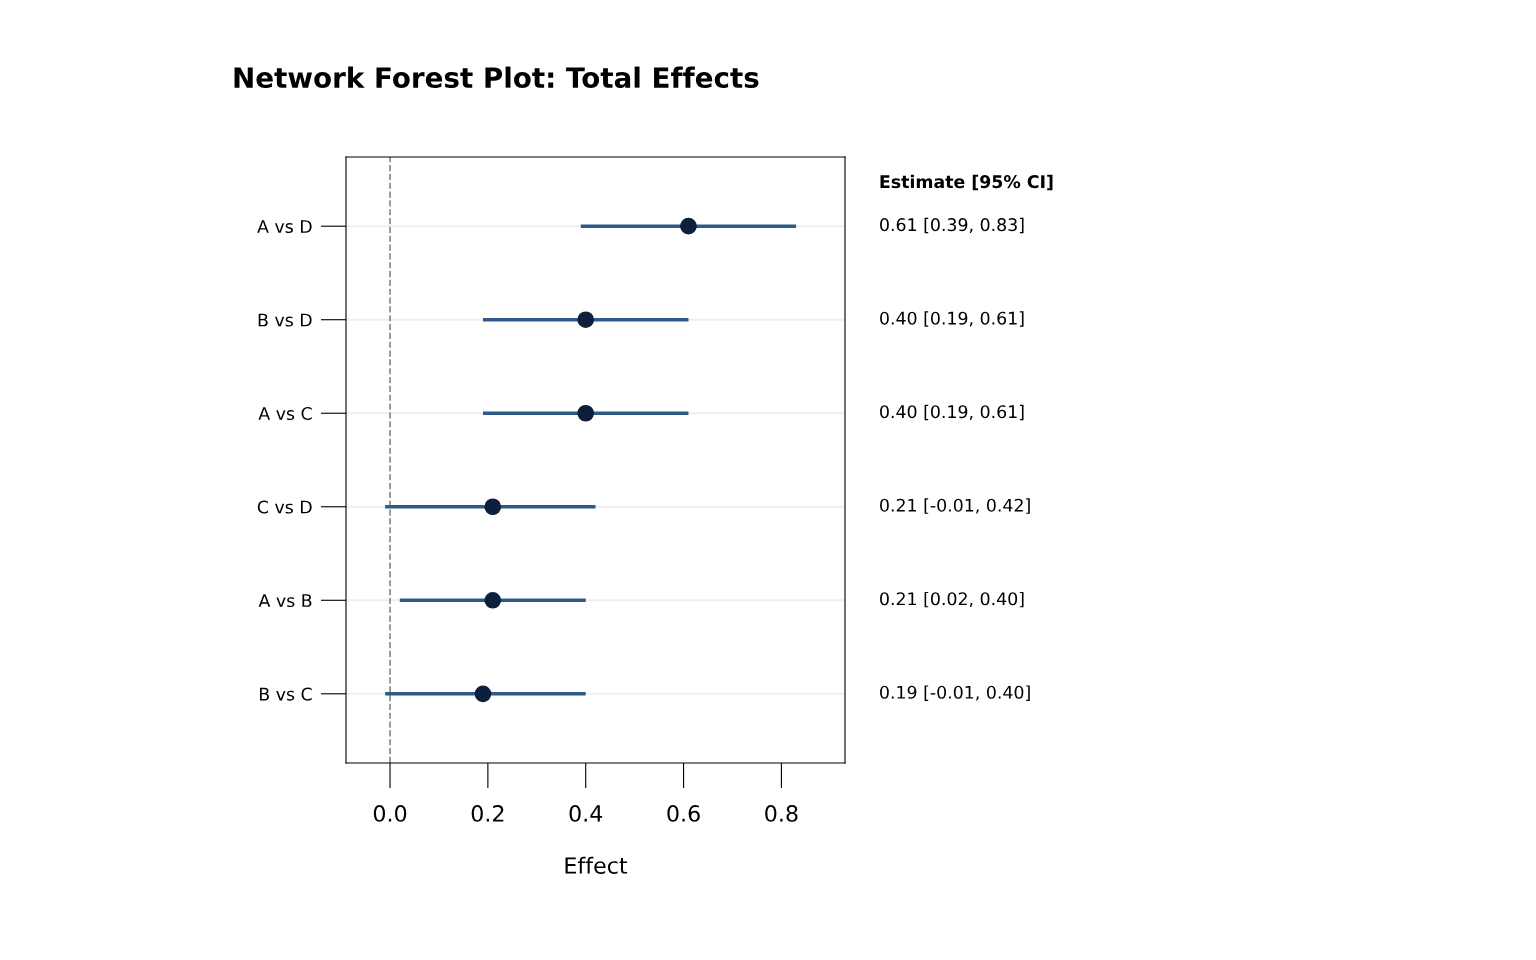 The width and height of the screenshot is (1536, 960). What do you see at coordinates (285, 320) in the screenshot?
I see `y-tick-label: B vs D` at bounding box center [285, 320].